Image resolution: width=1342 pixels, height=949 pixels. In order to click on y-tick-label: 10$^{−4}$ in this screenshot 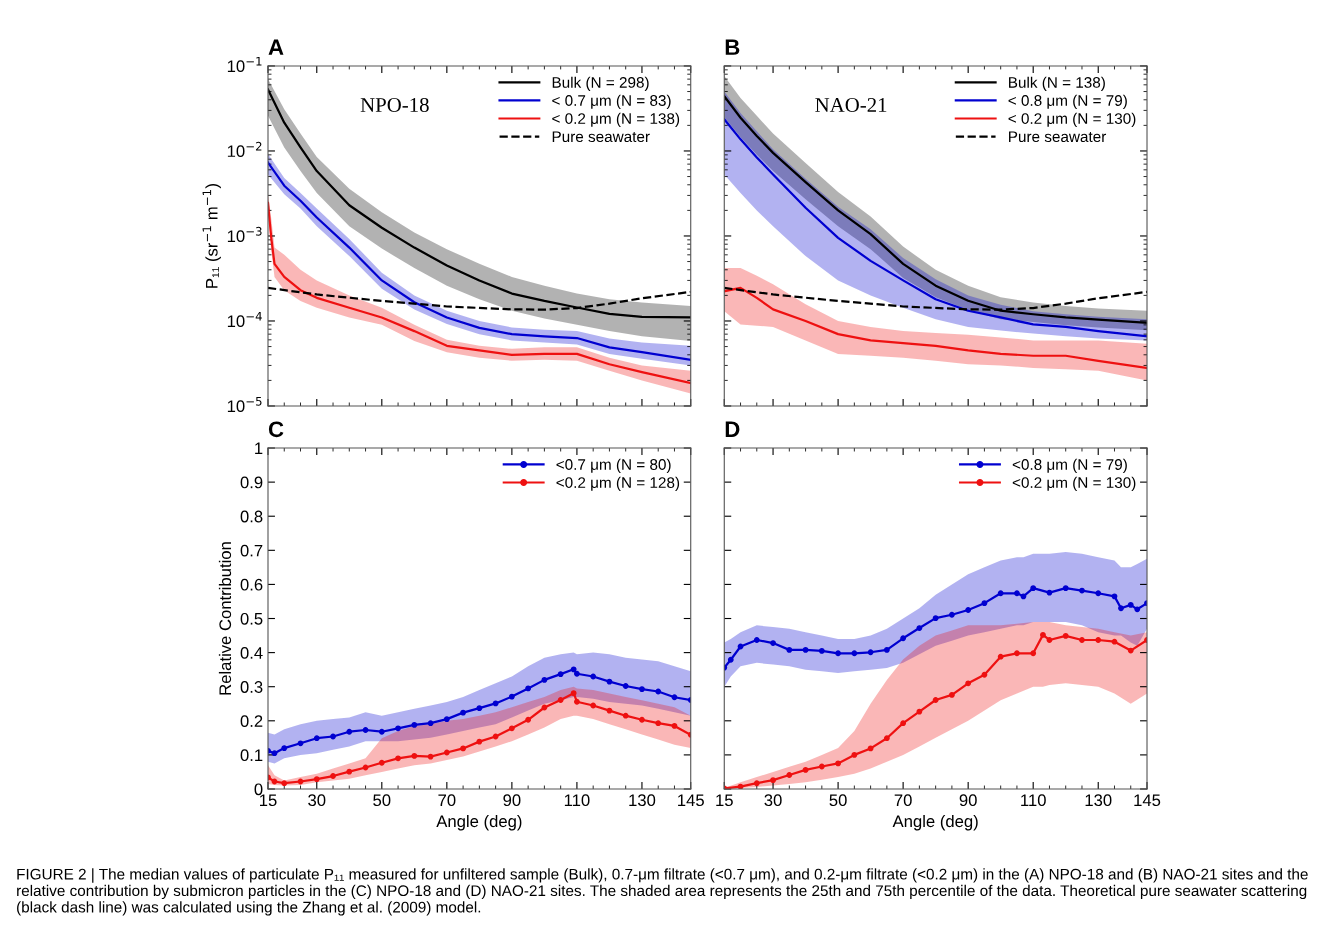, I will do `click(244, 320)`.